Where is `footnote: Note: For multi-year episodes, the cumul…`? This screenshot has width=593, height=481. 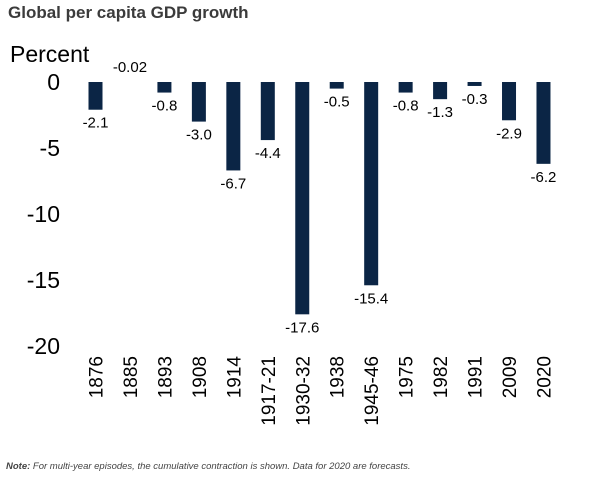 footnote: Note: For multi-year episodes, the cumul… is located at coordinates (208, 466).